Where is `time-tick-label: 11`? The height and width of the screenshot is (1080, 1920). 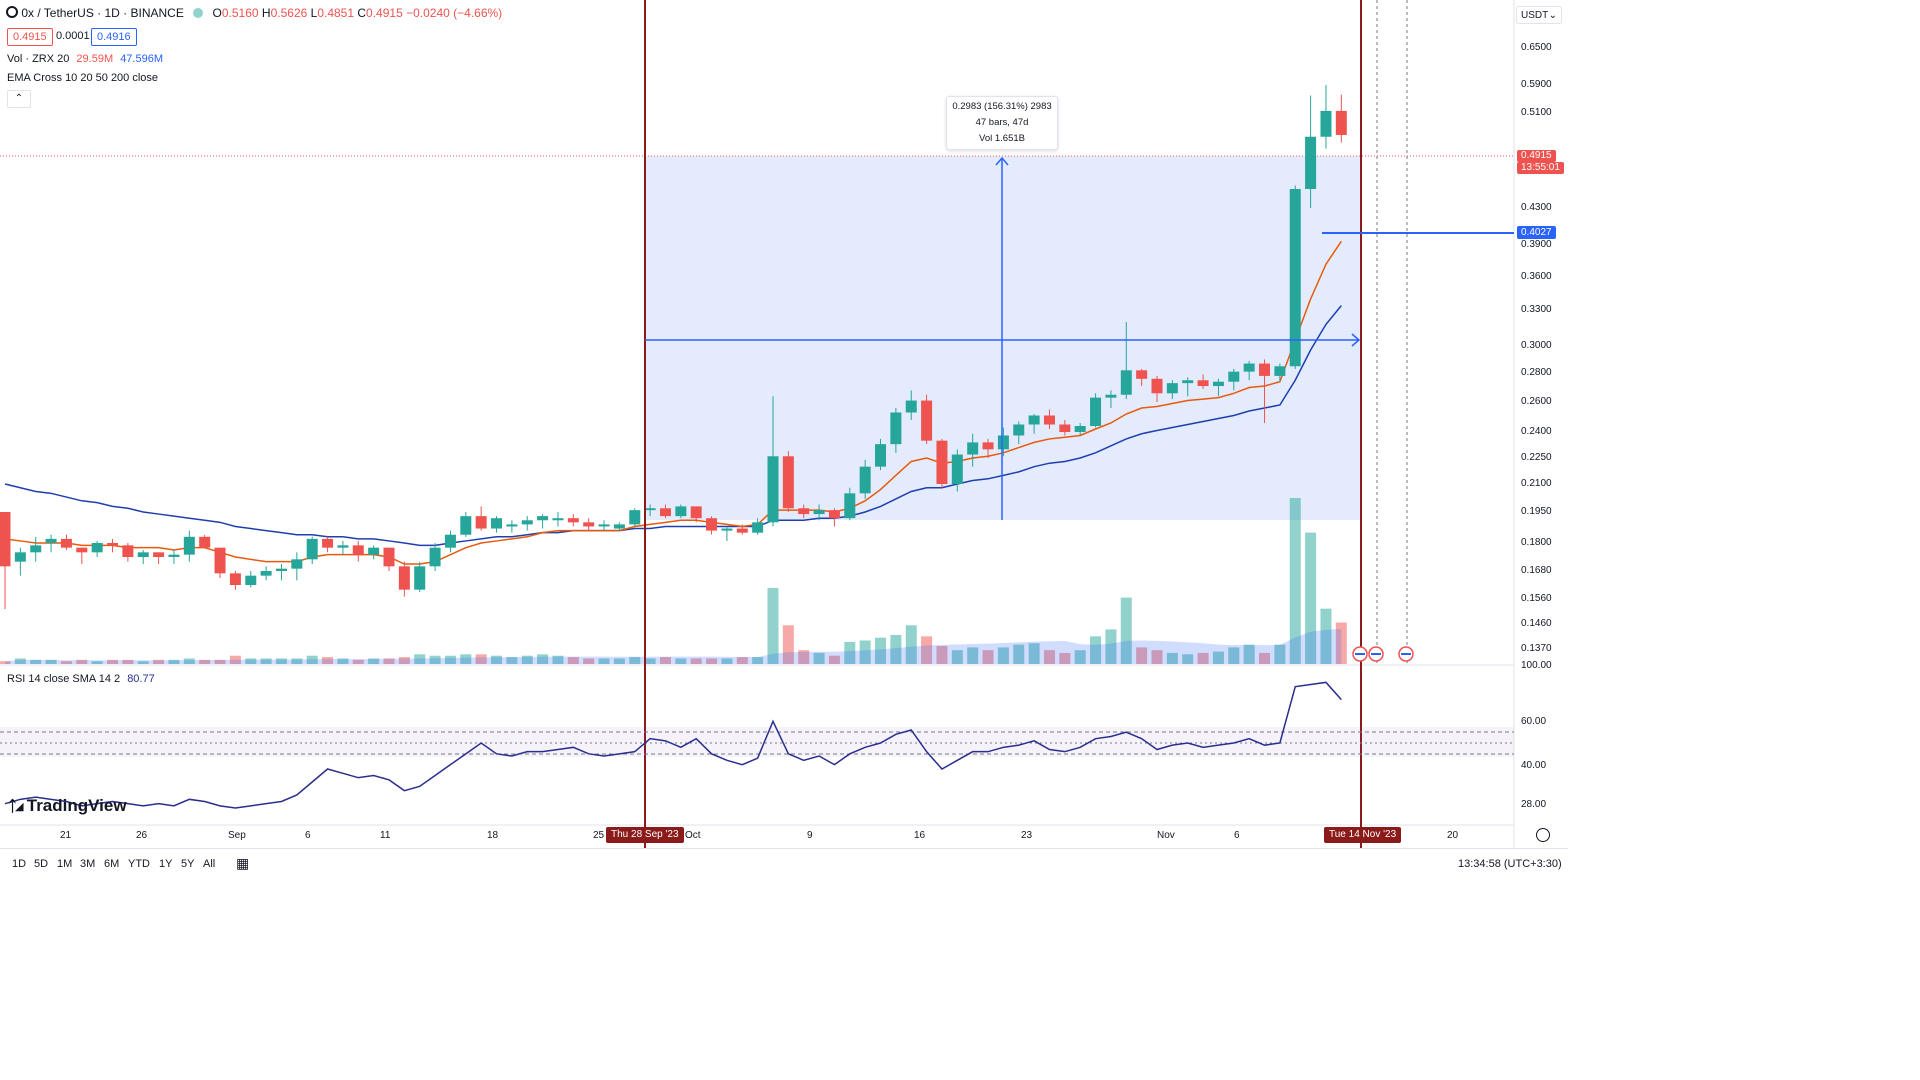 time-tick-label: 11 is located at coordinates (385, 835).